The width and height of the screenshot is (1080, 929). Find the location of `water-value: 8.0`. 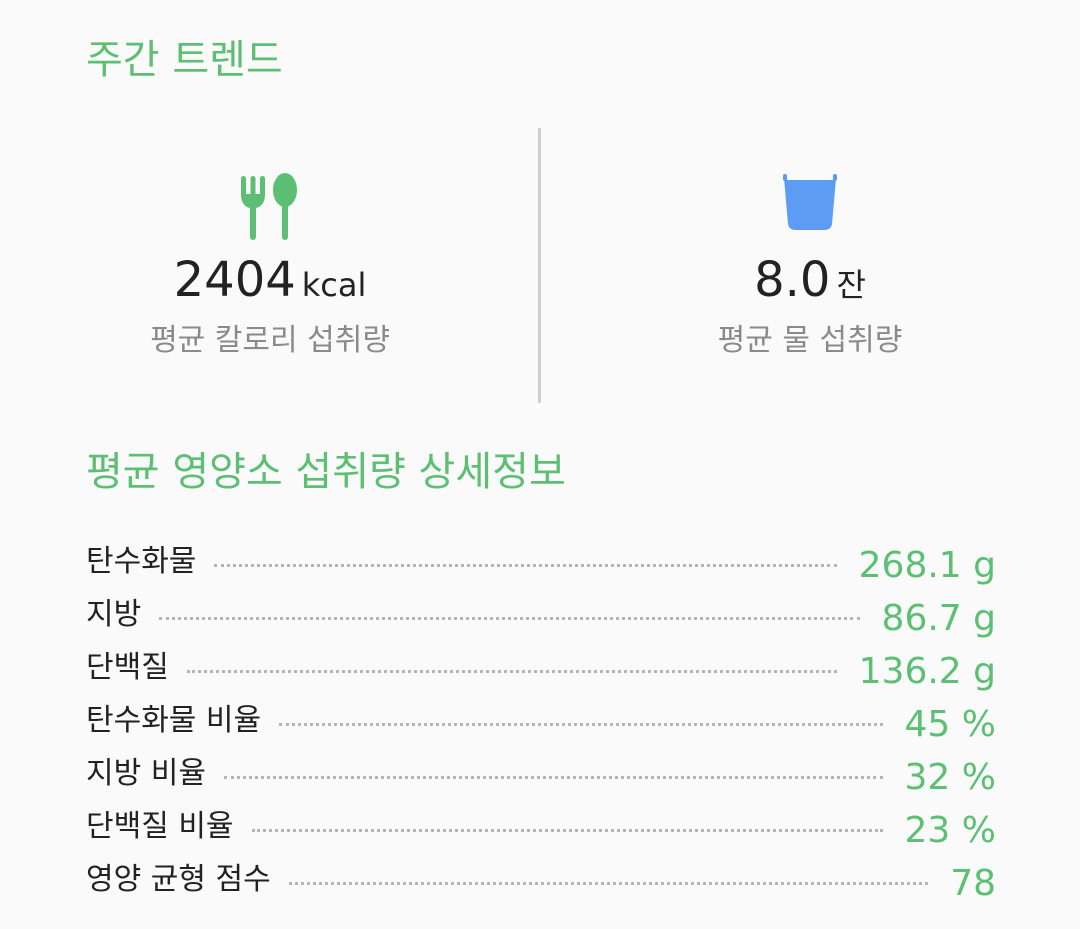

water-value: 8.0 is located at coordinates (792, 280).